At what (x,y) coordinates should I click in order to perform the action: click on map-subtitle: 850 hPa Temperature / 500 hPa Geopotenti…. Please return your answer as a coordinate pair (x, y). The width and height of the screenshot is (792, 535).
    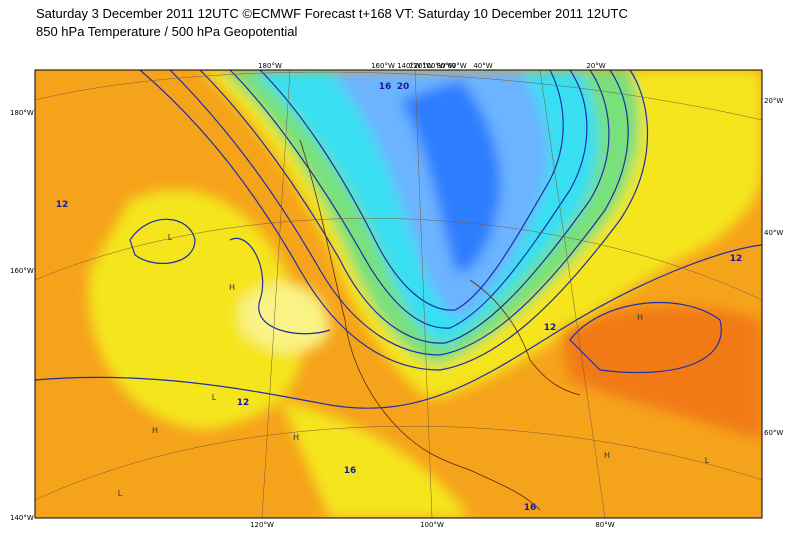
    Looking at the image, I should click on (167, 31).